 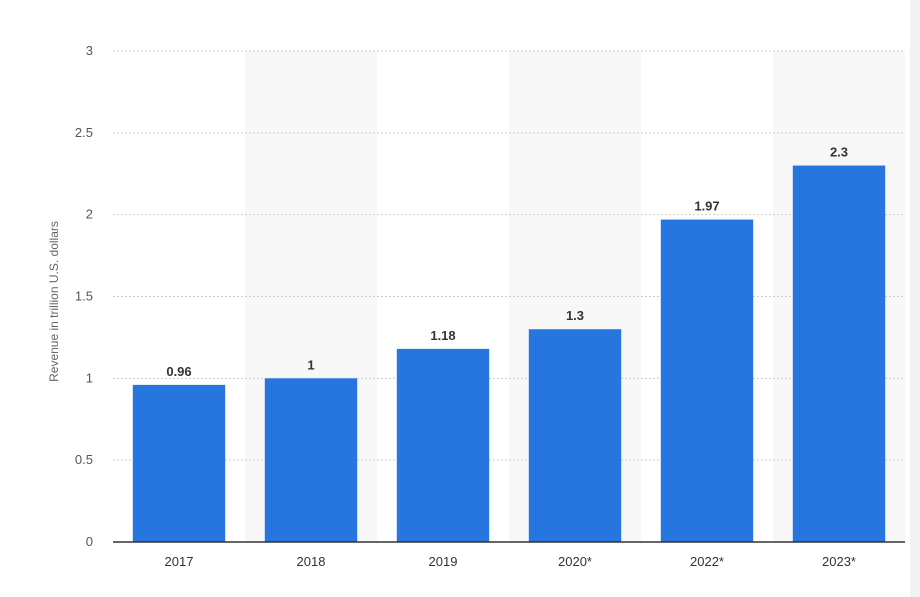 What do you see at coordinates (575, 561) in the screenshot?
I see `x-tick-label: 2020*` at bounding box center [575, 561].